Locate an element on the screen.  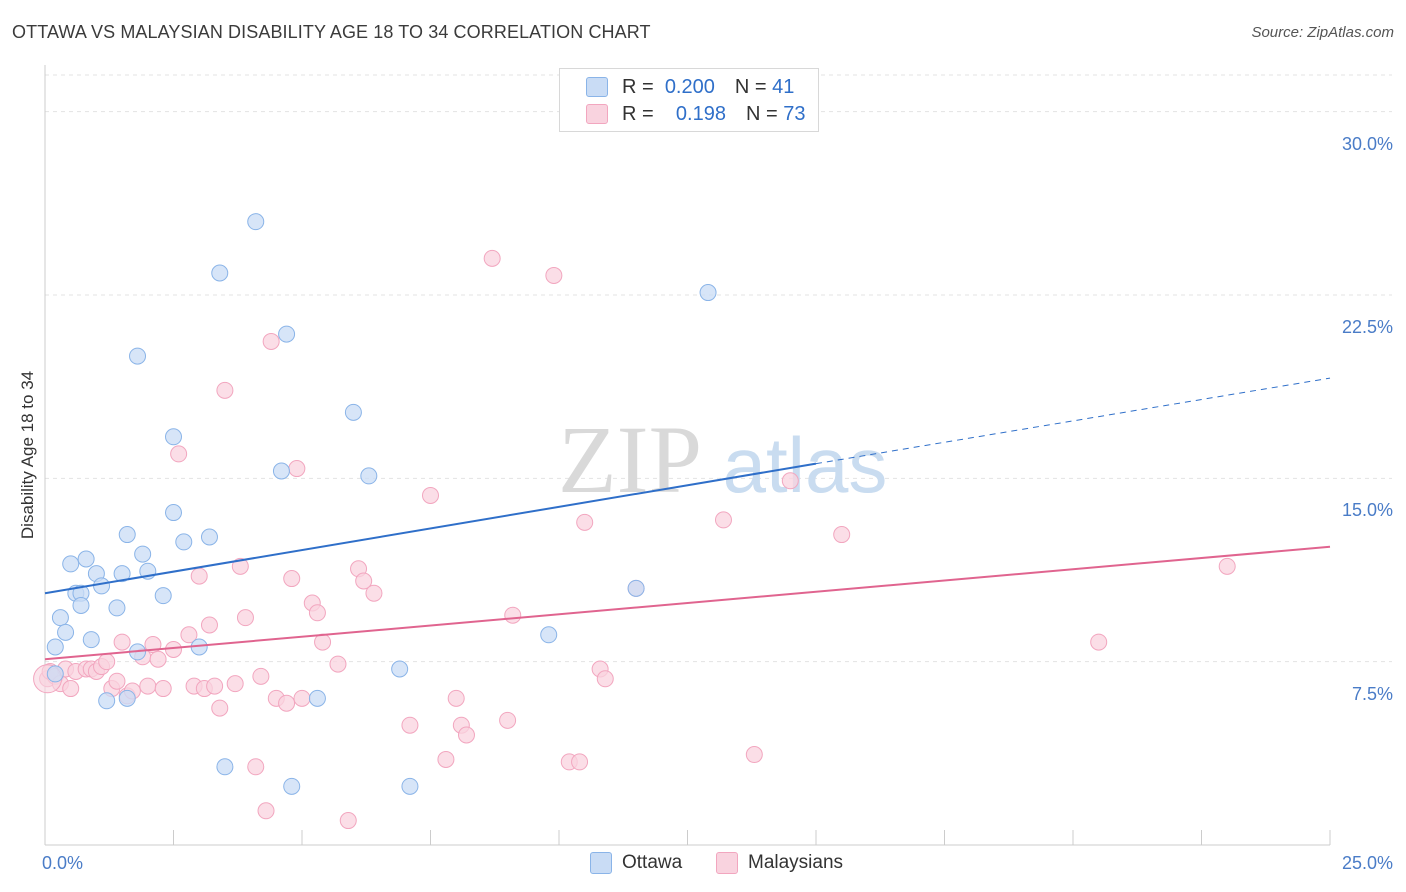
x-tick-min: 0.0% is located at coordinates (63, 863).